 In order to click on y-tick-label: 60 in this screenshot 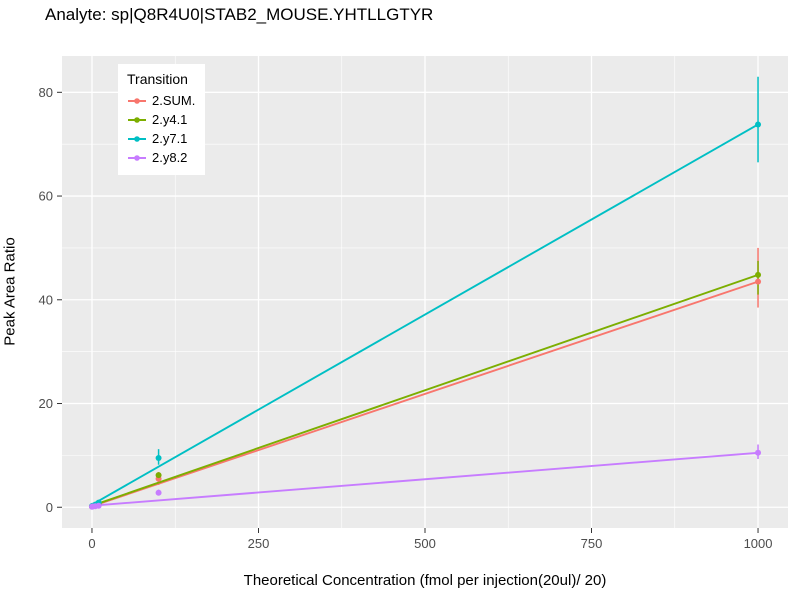, I will do `click(46, 196)`.